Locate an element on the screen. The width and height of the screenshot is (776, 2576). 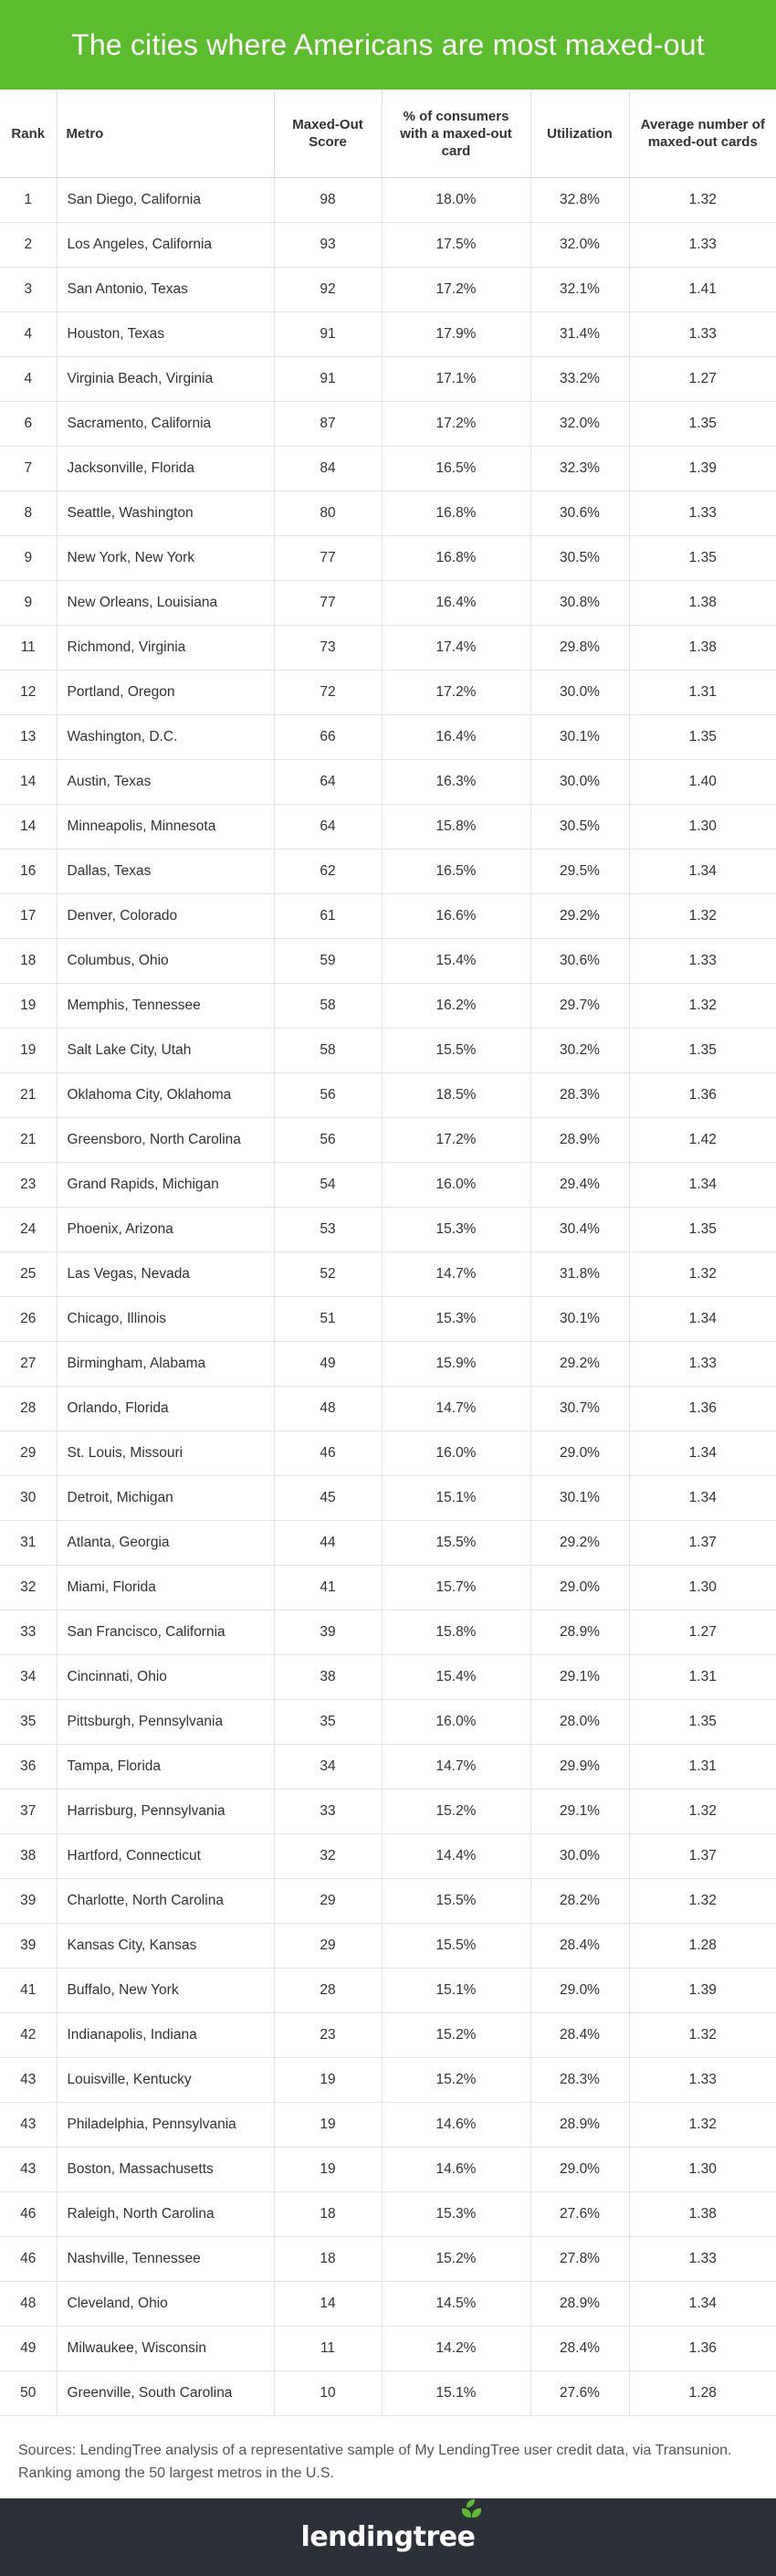
rank-cell: 49 is located at coordinates (29, 2348).